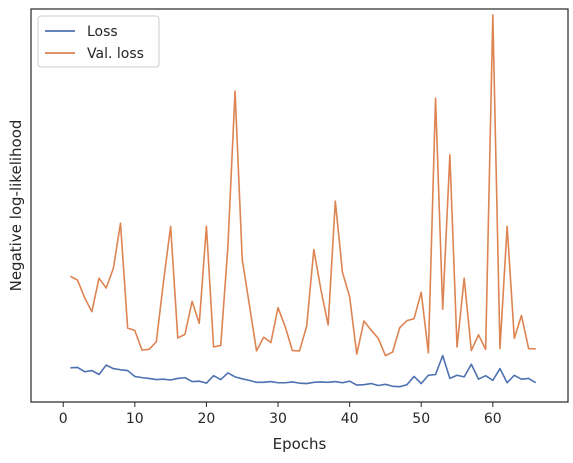  I want to click on x-tick-label: 10, so click(135, 419).